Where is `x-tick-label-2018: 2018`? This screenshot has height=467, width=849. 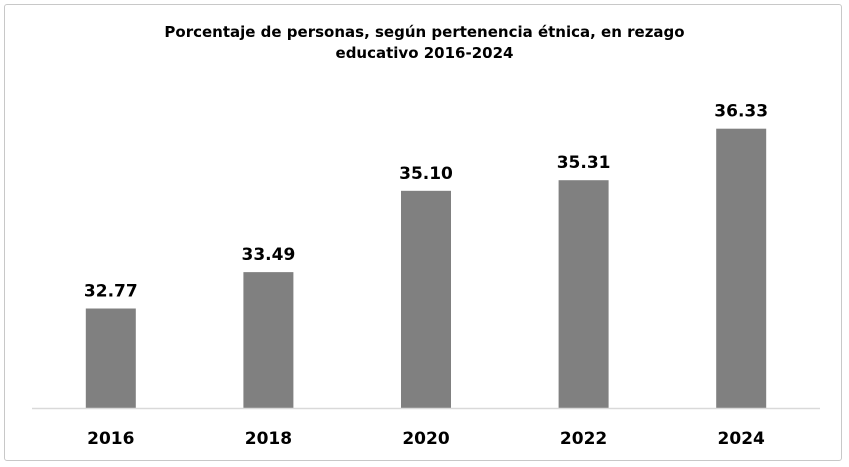
x-tick-label-2018: 2018 is located at coordinates (268, 439).